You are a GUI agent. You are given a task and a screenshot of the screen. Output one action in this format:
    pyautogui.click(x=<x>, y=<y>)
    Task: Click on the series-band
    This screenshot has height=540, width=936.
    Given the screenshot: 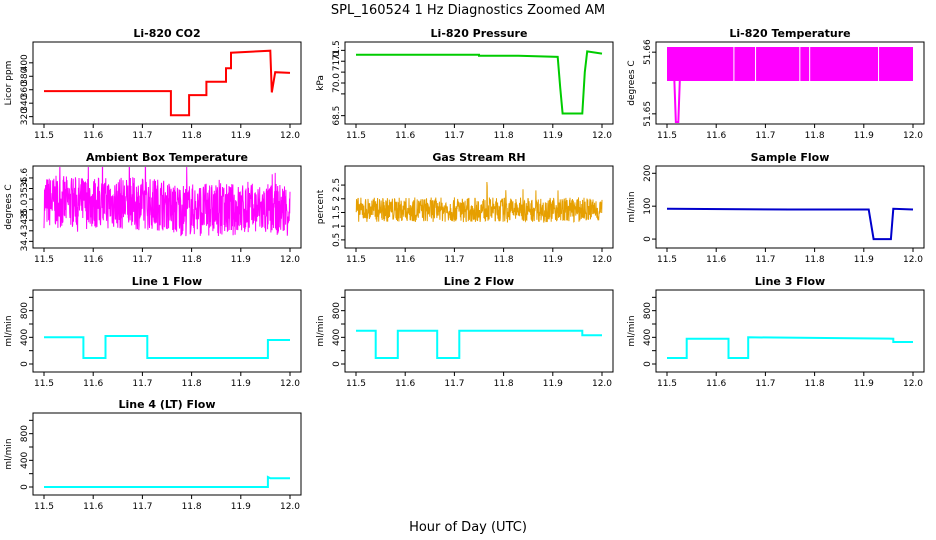 What is the action you would take?
    pyautogui.click(x=790, y=64)
    